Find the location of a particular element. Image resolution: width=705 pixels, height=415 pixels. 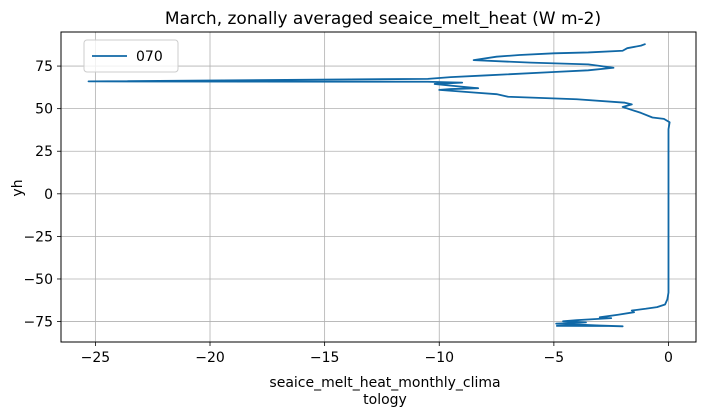

y-tick-label: 25 is located at coordinates (44, 152).